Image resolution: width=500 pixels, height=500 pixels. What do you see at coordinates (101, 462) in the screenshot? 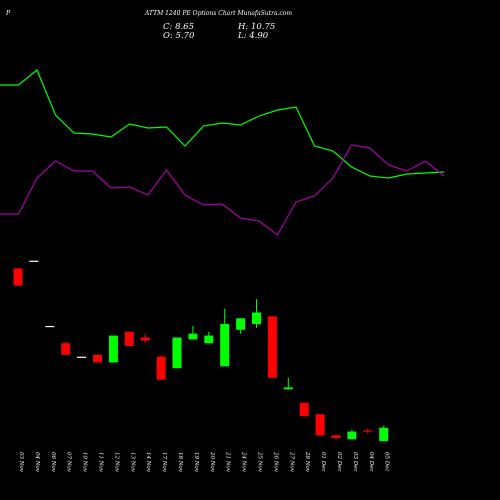
I see `x-tick-label: 11 Nov` at bounding box center [101, 462].